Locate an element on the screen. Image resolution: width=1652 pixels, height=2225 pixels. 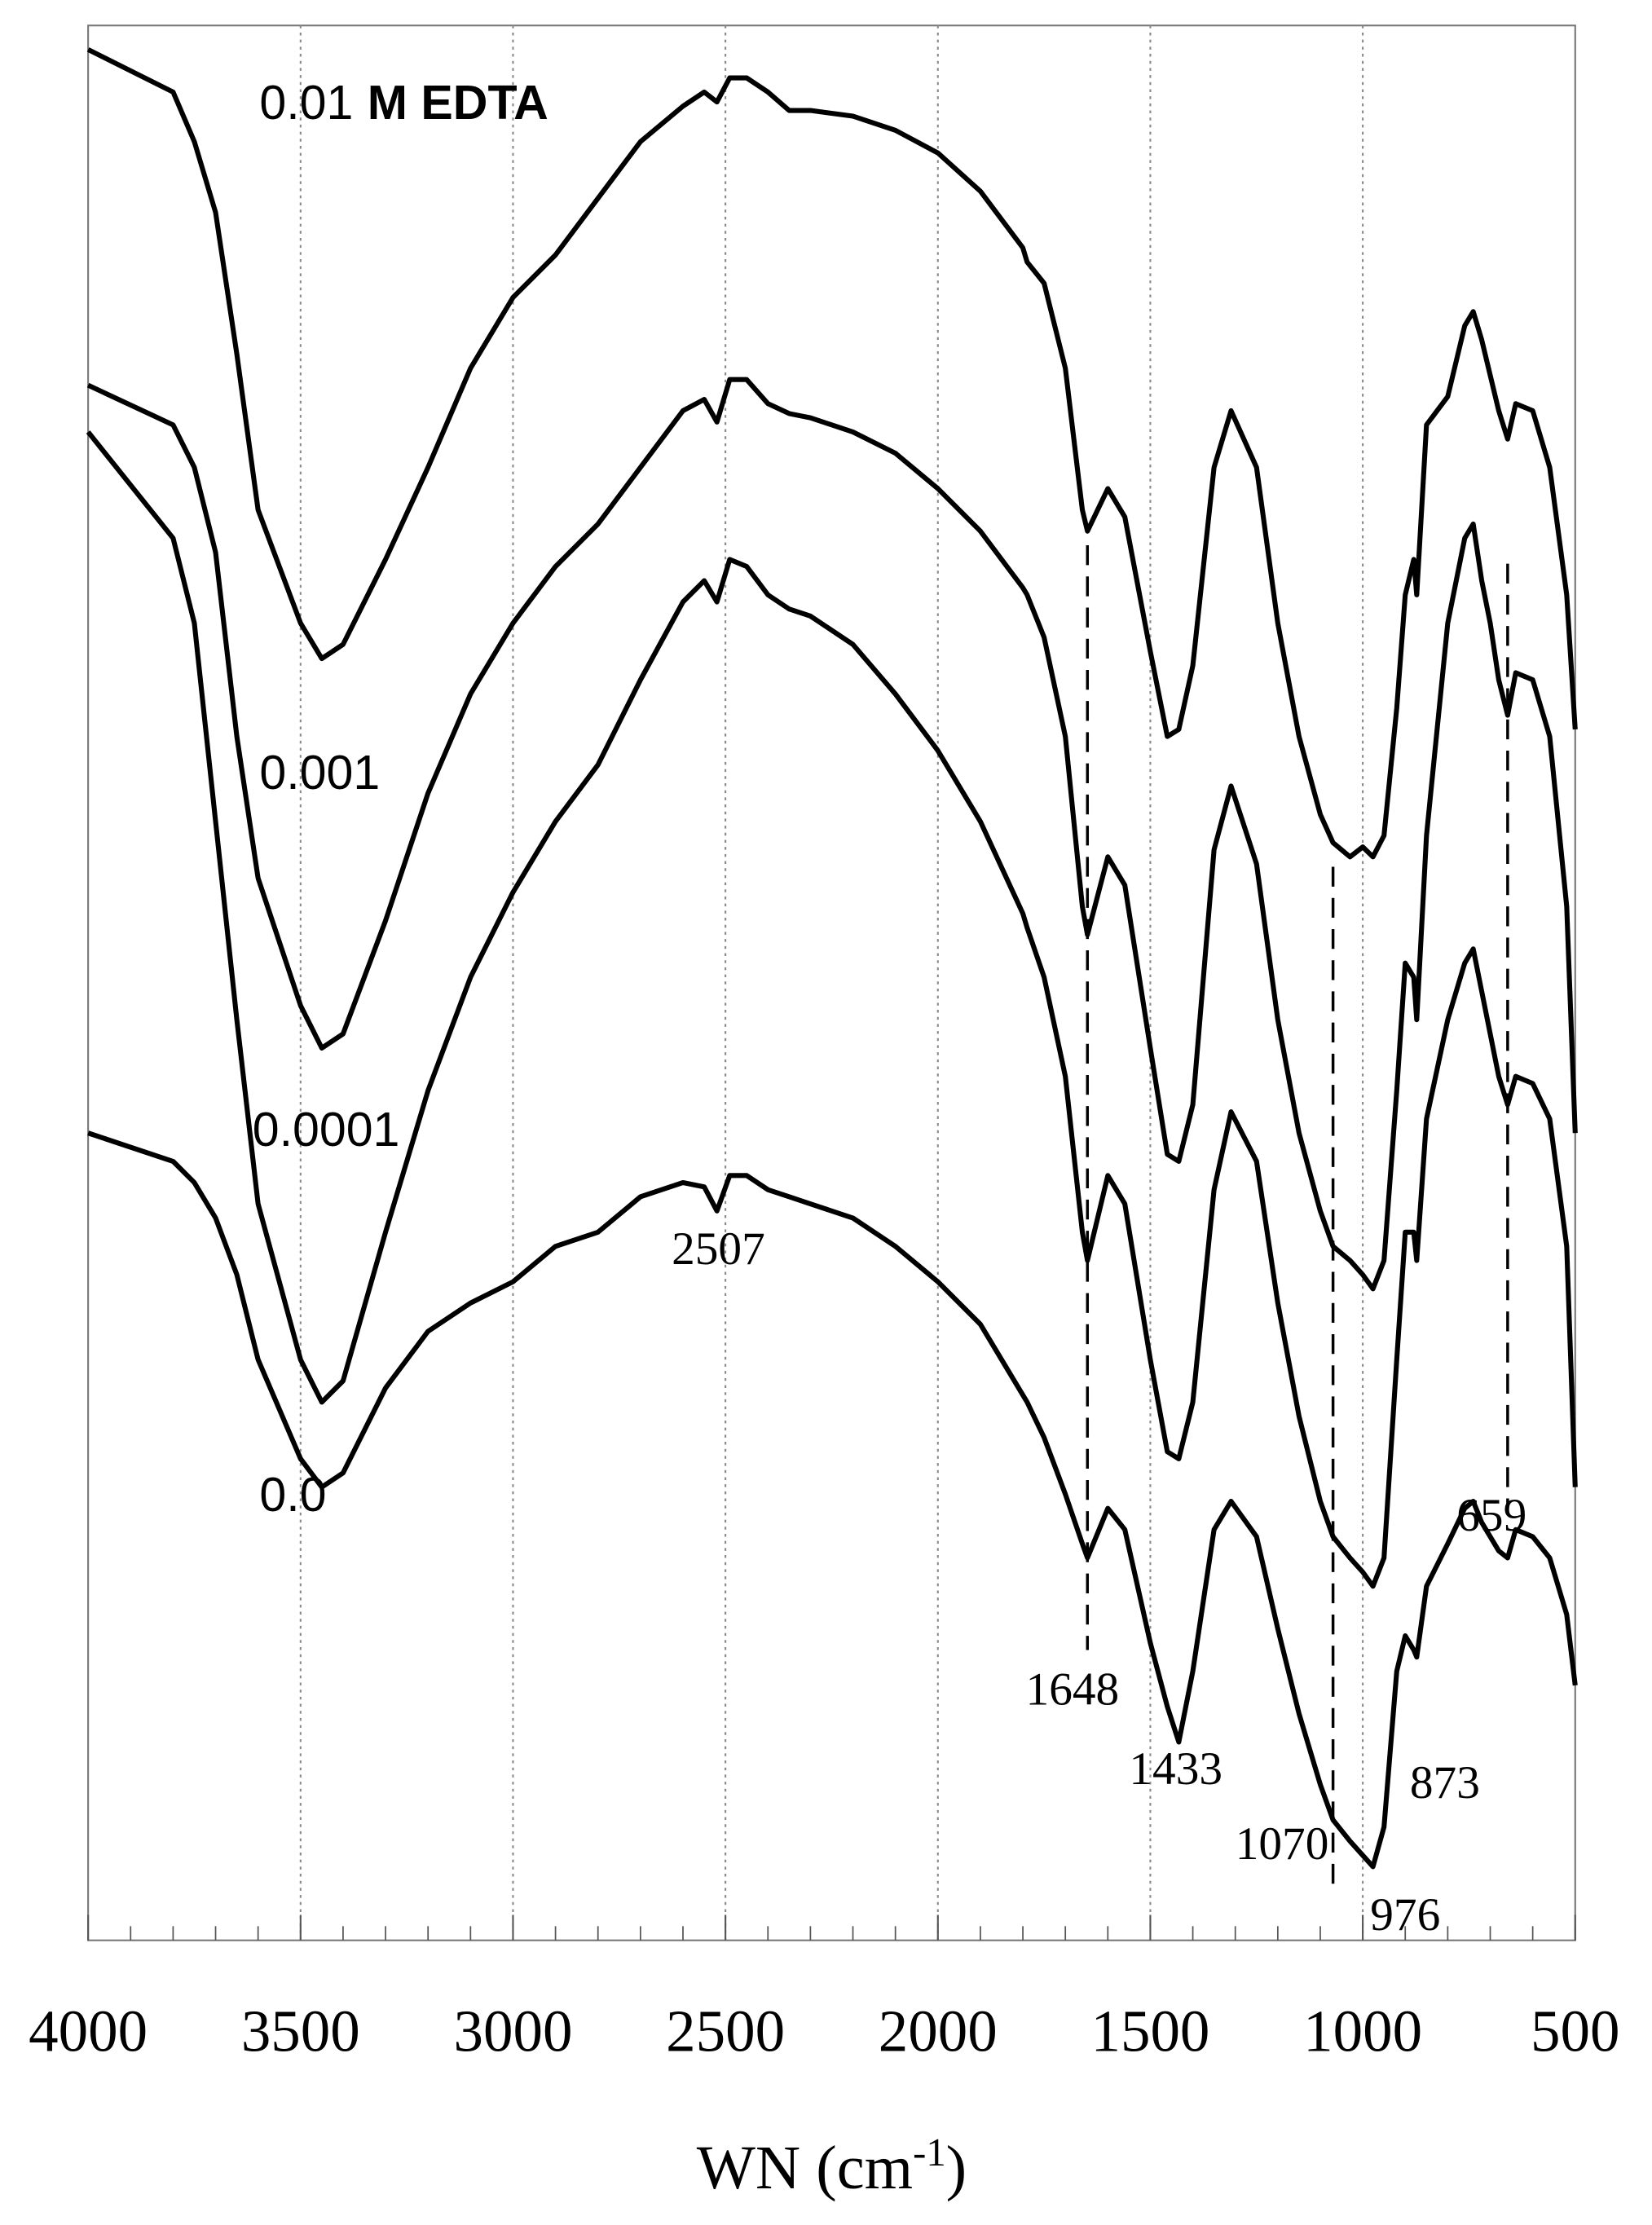
x-tick-label: 2500 is located at coordinates (725, 2031).